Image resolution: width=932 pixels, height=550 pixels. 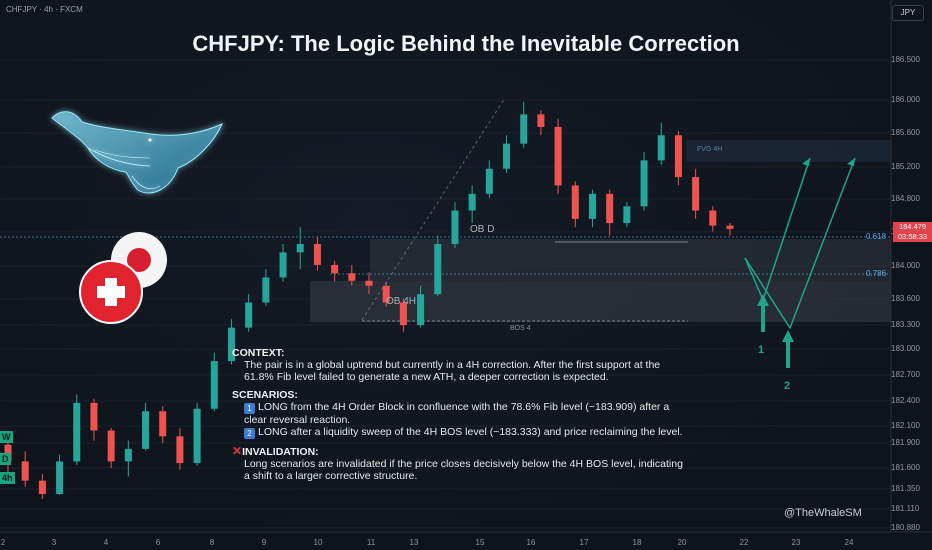 I want to click on current-price: 184.479, so click(x=912, y=226).